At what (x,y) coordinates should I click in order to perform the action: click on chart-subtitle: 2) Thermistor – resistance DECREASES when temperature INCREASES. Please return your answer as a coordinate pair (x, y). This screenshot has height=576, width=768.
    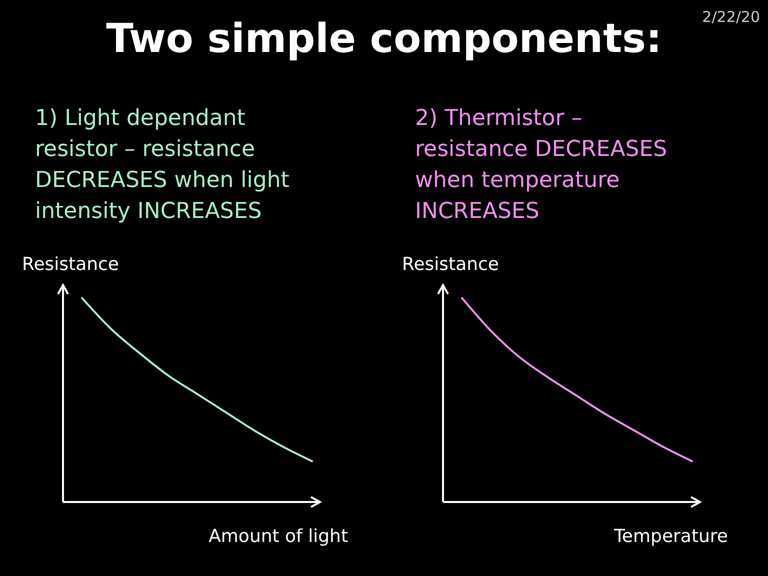
    Looking at the image, I should click on (541, 165).